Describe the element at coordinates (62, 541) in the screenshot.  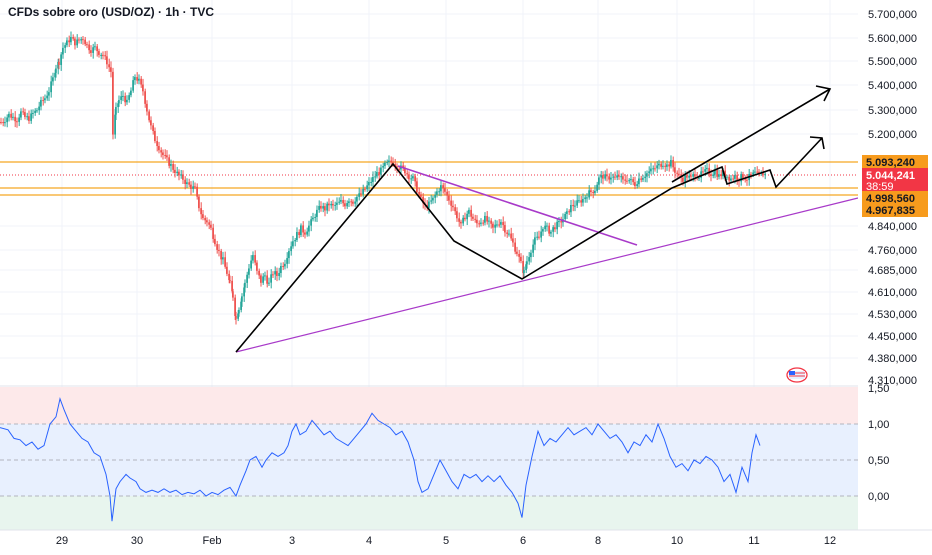
I see `time-tick: 29` at that location.